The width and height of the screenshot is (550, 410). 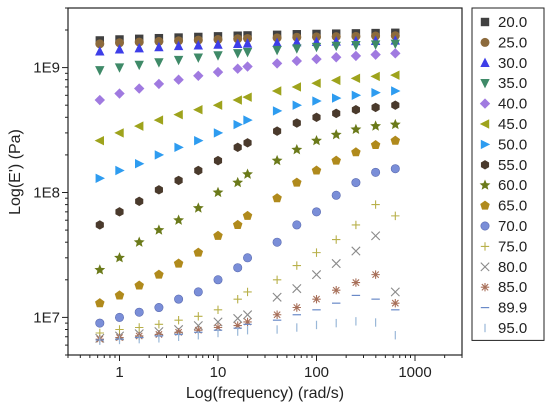 What do you see at coordinates (512, 287) in the screenshot?
I see `legend-label: 85.0` at bounding box center [512, 287].